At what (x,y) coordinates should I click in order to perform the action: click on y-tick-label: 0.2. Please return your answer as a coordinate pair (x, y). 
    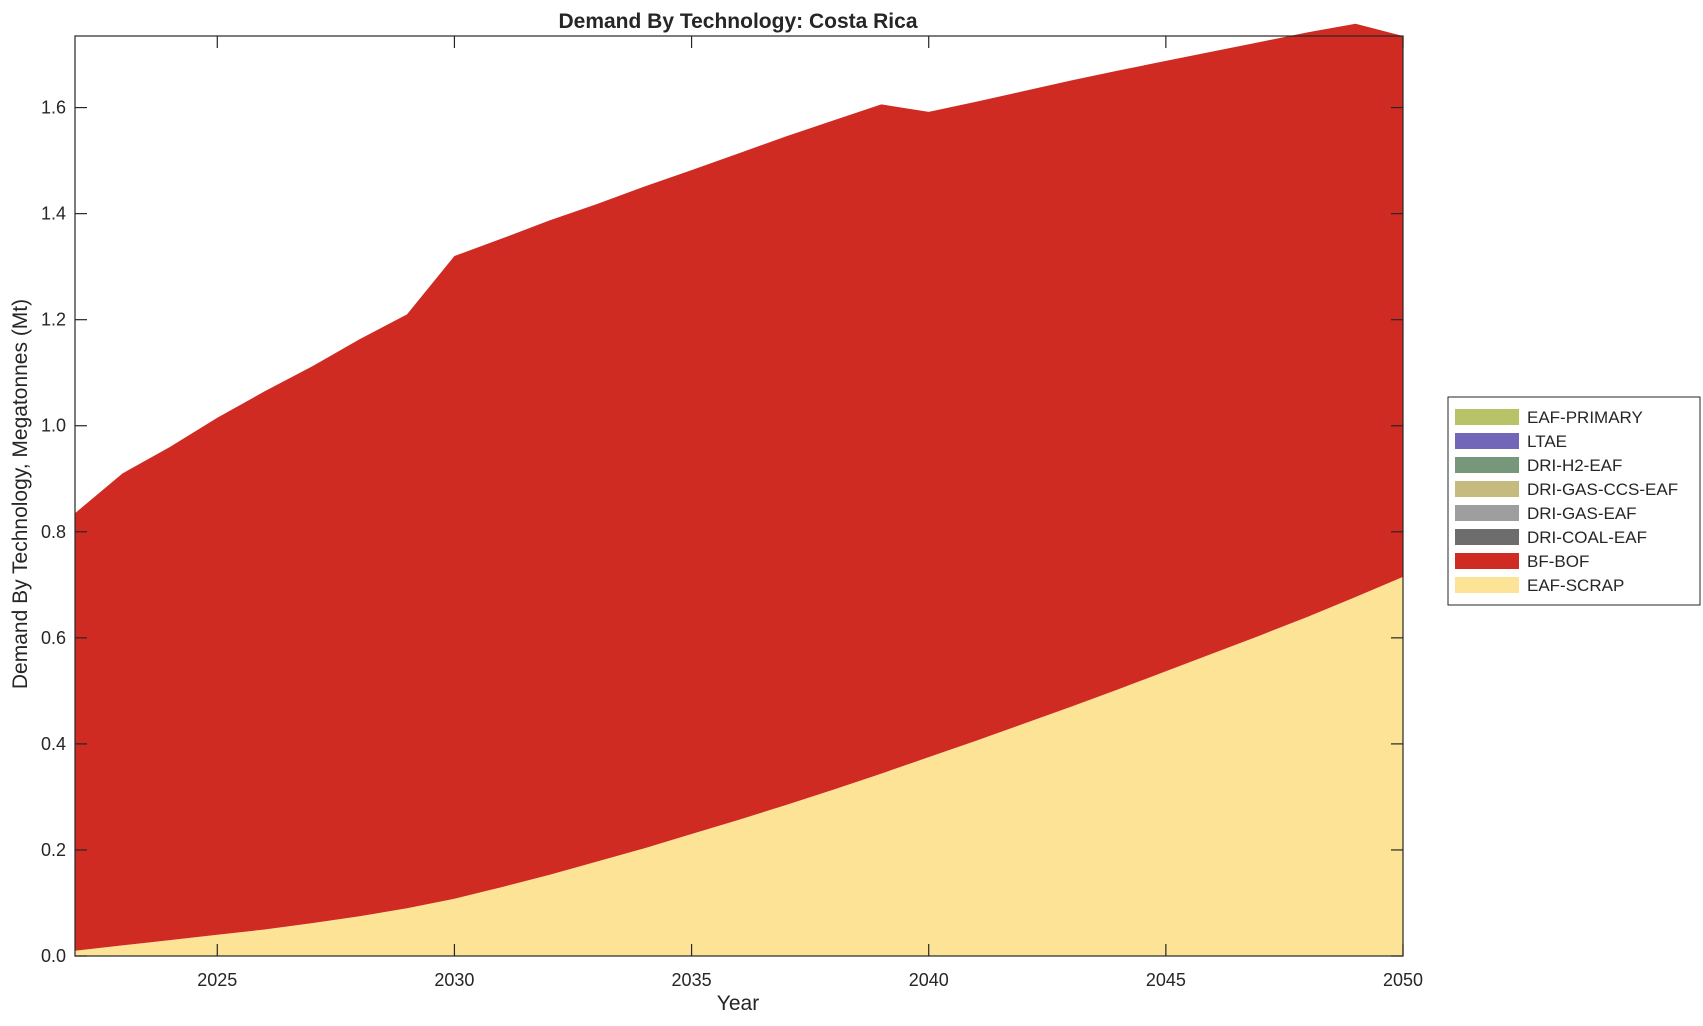
    Looking at the image, I should click on (53, 850).